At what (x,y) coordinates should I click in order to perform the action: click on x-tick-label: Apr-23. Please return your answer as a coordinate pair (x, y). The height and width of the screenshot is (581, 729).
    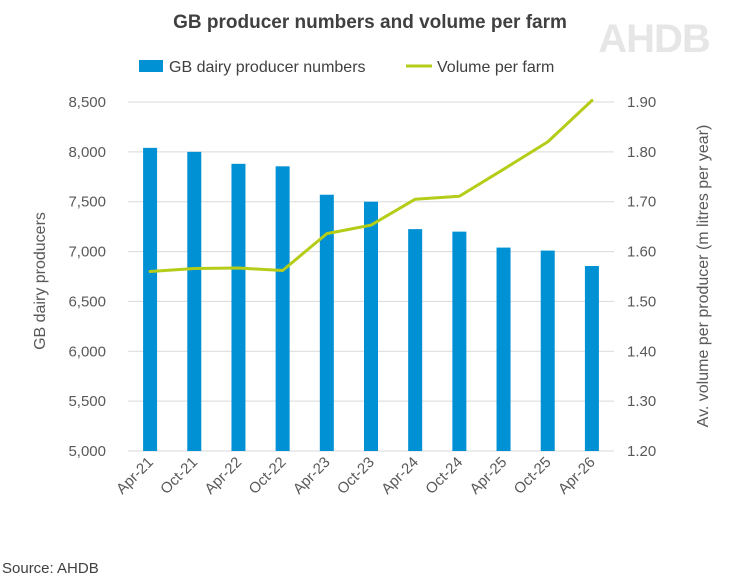
    Looking at the image, I should click on (312, 476).